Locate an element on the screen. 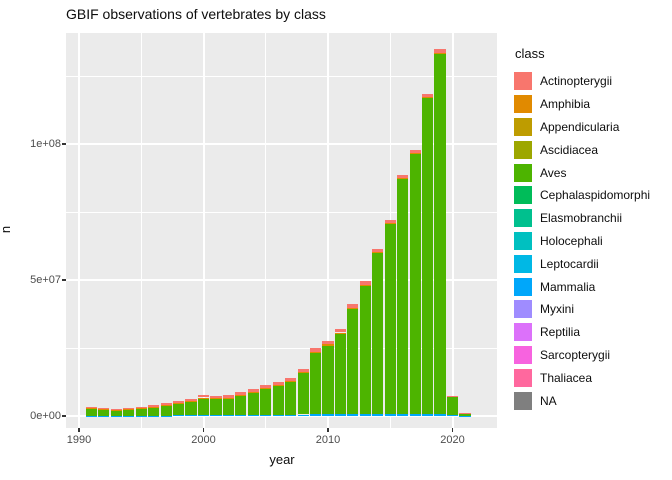  legend-item: Holocephali is located at coordinates (582, 241).